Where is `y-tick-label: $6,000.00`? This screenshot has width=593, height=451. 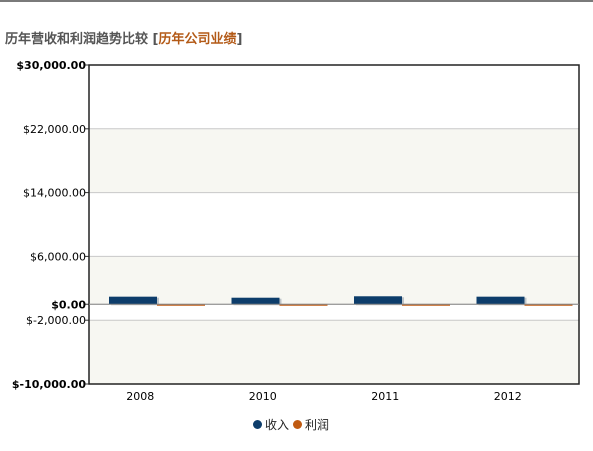
y-tick-label: $6,000.00 is located at coordinates (58, 256).